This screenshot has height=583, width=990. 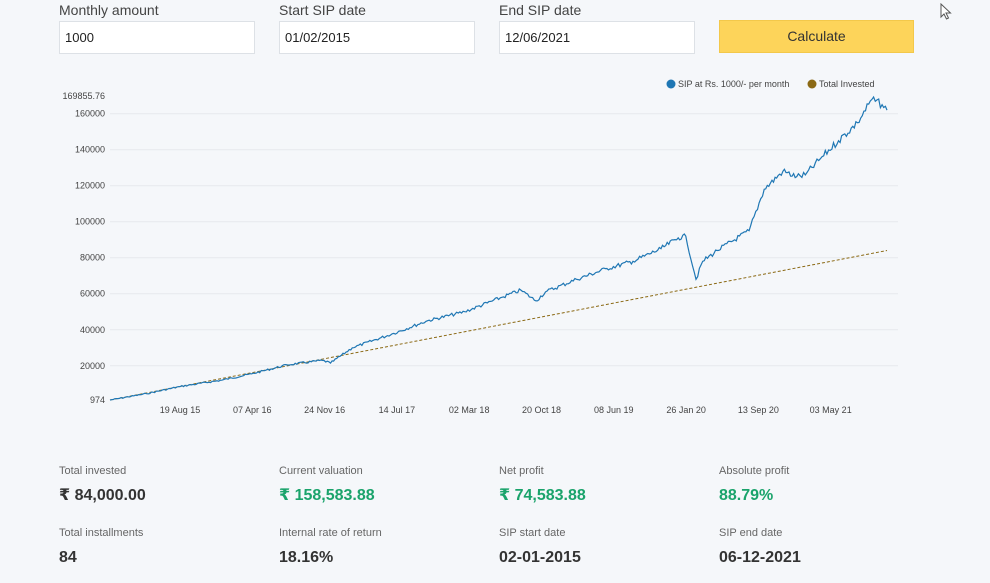 I want to click on stat-value: 02-01-2015, so click(x=540, y=557).